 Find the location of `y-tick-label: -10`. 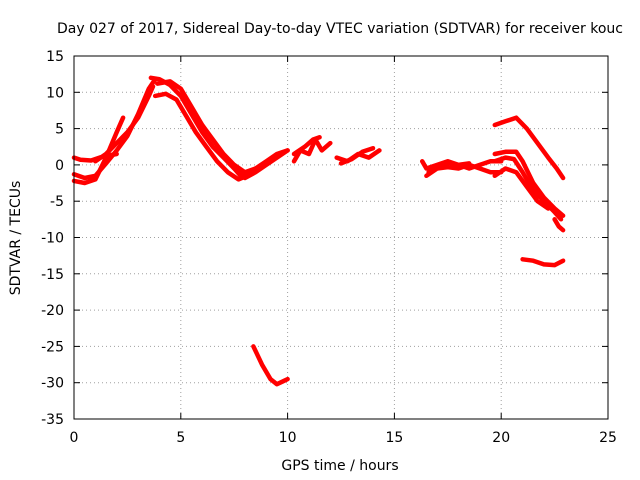

y-tick-label: -10 is located at coordinates (52, 239).